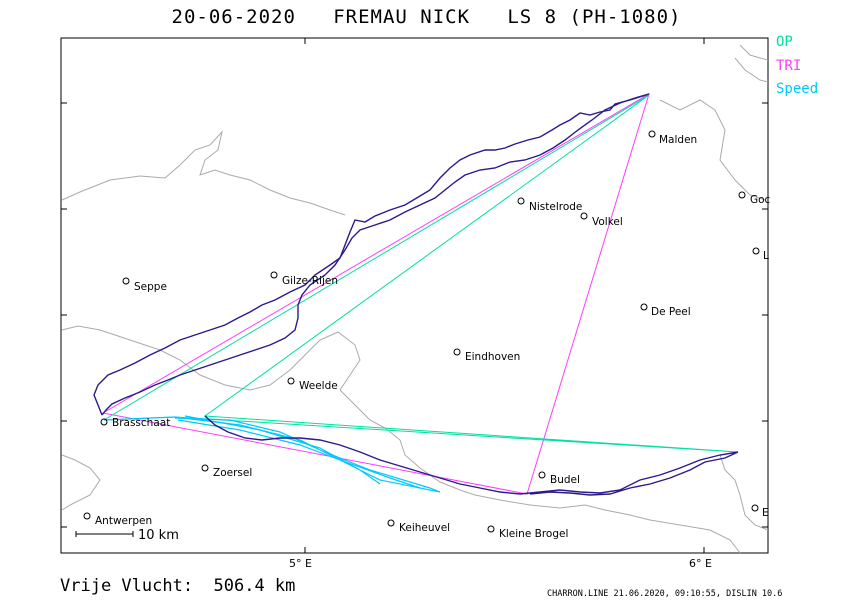 The image size is (853, 603). I want to click on axis-label-6e: 6° E, so click(700, 563).